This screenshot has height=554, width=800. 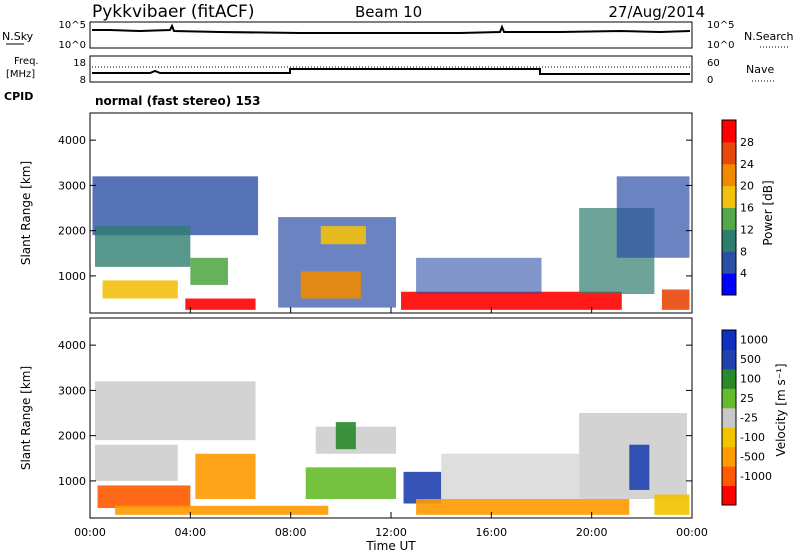 I want to click on velocity-colorbar-label: Velocity [m s⁻¹], so click(x=781, y=409).